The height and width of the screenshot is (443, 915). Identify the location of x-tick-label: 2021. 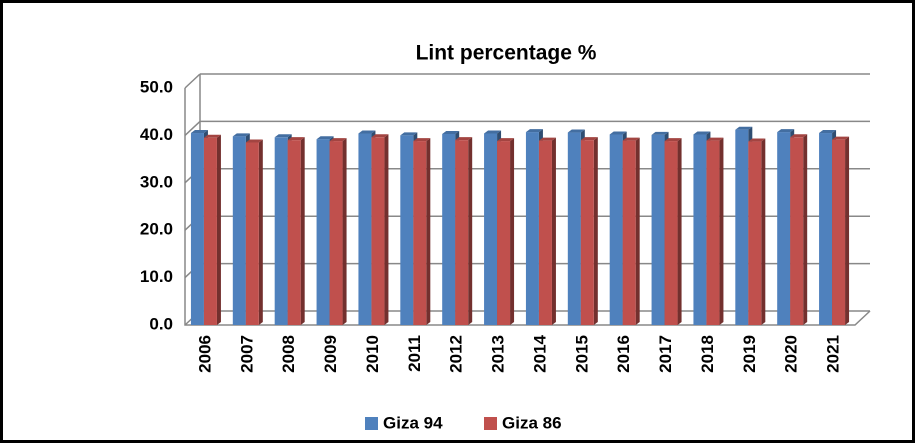
(833, 354).